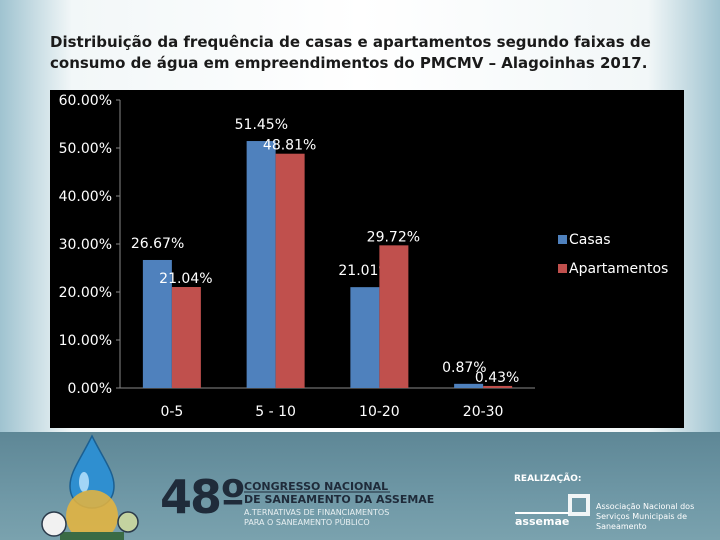  Describe the element at coordinates (85, 197) in the screenshot. I see `y-tick-label: 40.00%` at that location.